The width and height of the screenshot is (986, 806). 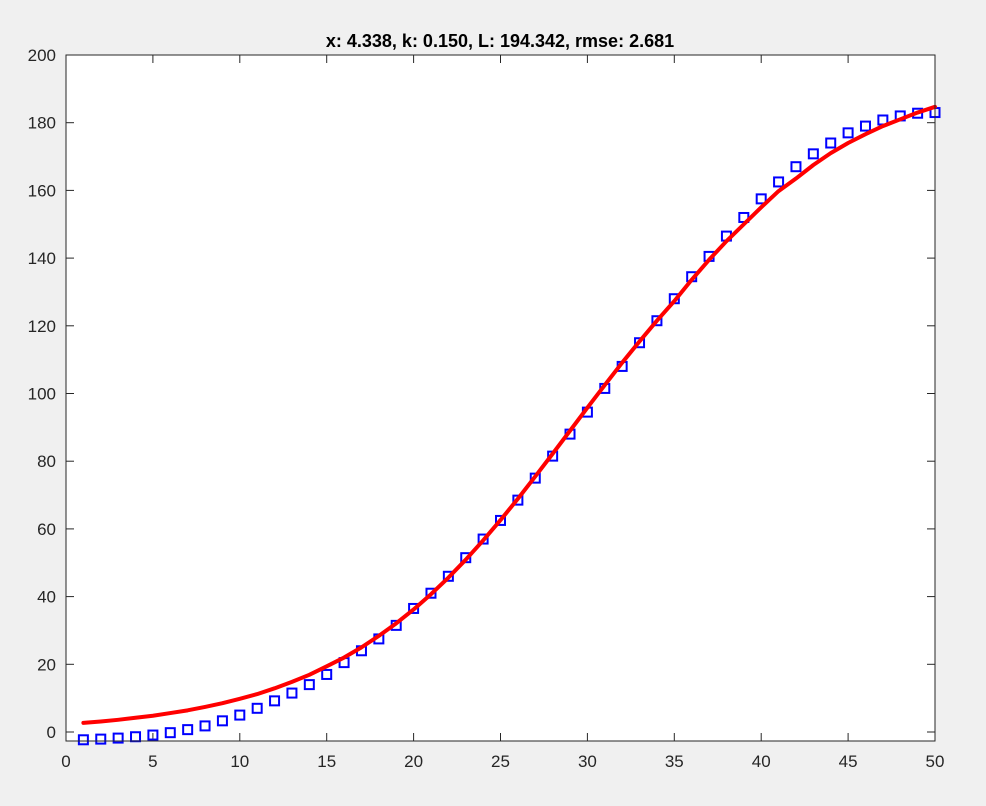 What do you see at coordinates (761, 761) in the screenshot?
I see `x-tick-label: 40` at bounding box center [761, 761].